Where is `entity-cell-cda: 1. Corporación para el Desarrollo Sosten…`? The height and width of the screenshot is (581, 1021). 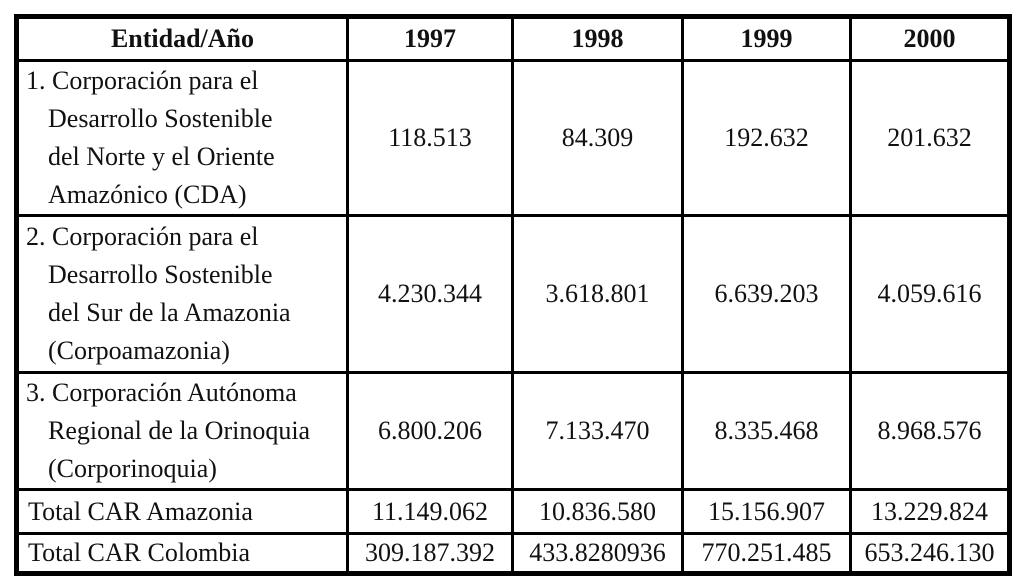 entity-cell-cda: 1. Corporación para el Desarrollo Sosten… is located at coordinates (182, 138).